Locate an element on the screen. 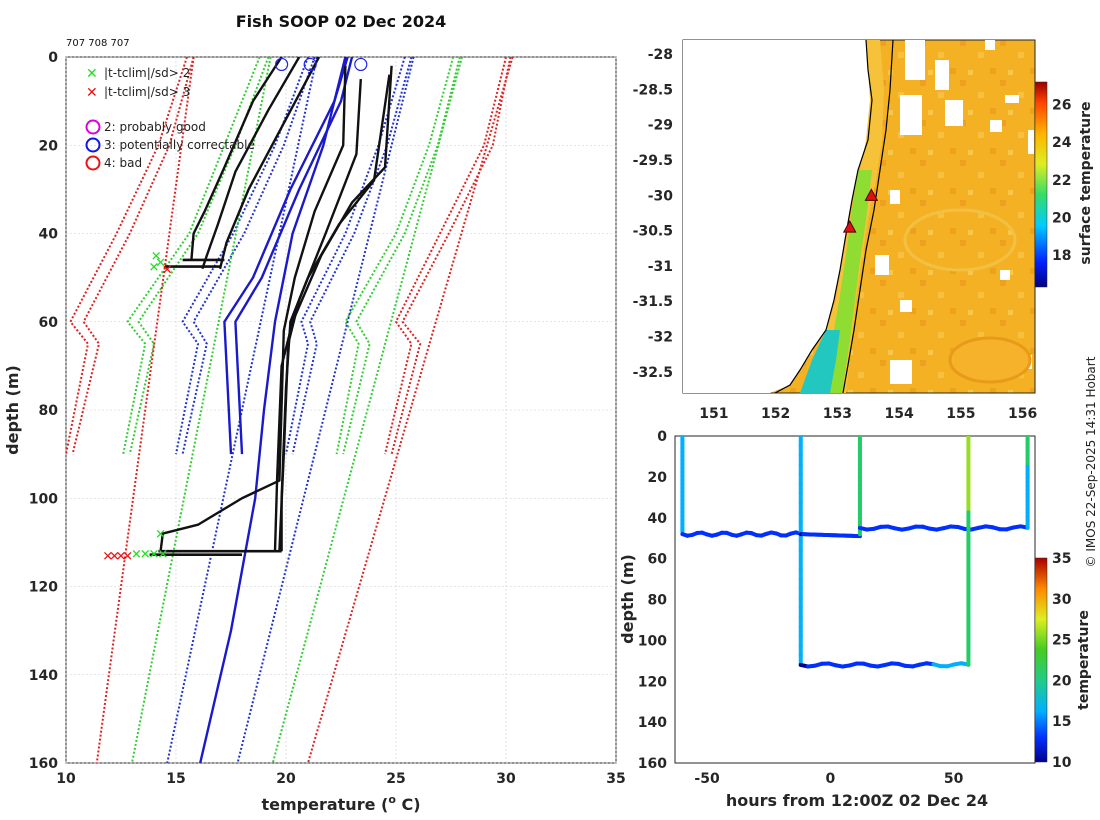 Image resolution: width=1100 pixels, height=820 pixels. legend-label-2sd: |t-tclim|/sd> 2 is located at coordinates (147, 73).